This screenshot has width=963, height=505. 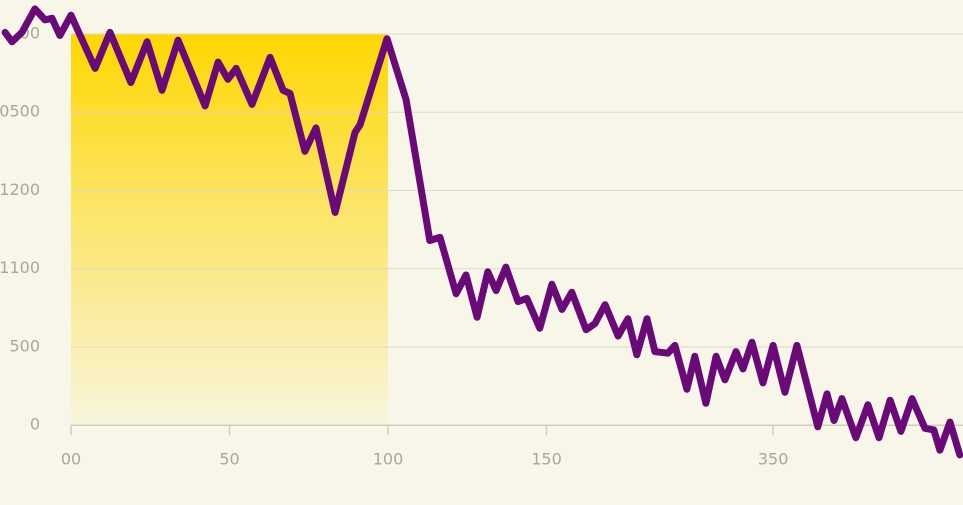 What do you see at coordinates (24, 345) in the screenshot?
I see `y-tick-label: 500` at bounding box center [24, 345].